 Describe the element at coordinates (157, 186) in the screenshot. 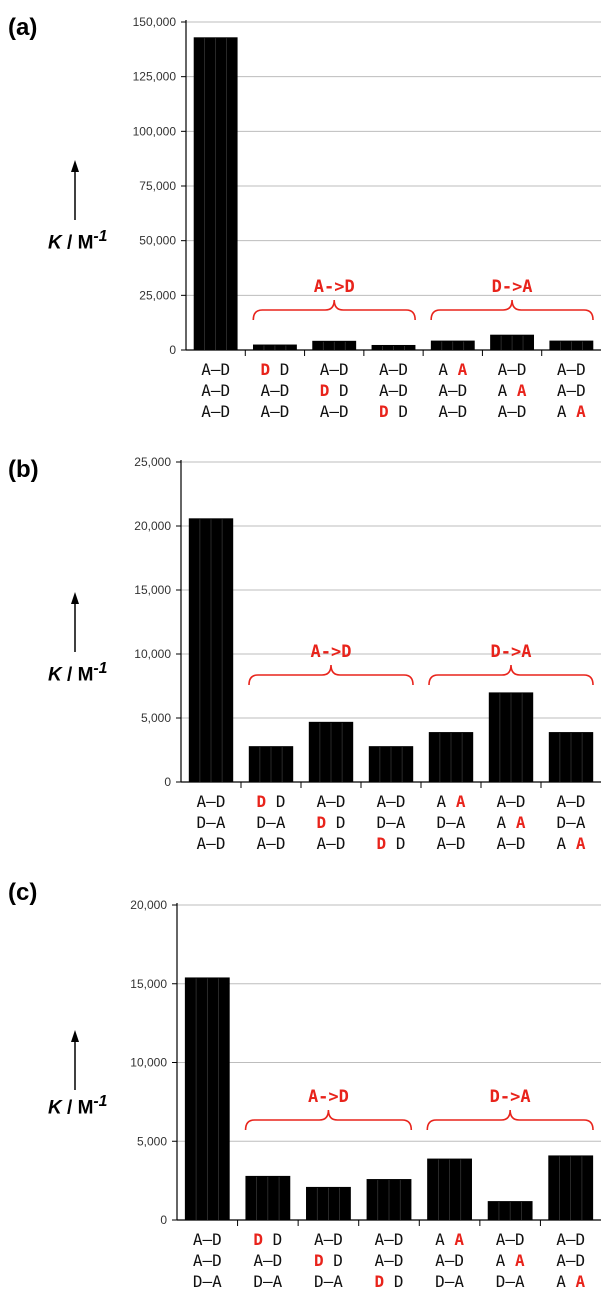

I see `y-tick-label: 75,000` at that location.